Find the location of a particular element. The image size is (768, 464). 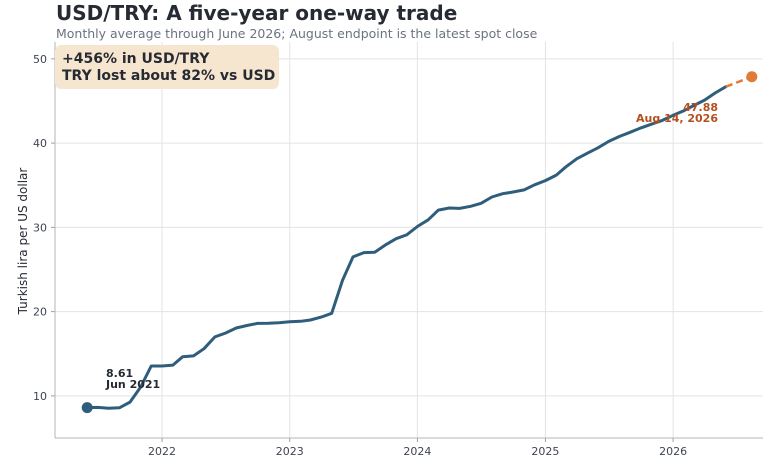

y-tick-label: 40 is located at coordinates (40, 143).